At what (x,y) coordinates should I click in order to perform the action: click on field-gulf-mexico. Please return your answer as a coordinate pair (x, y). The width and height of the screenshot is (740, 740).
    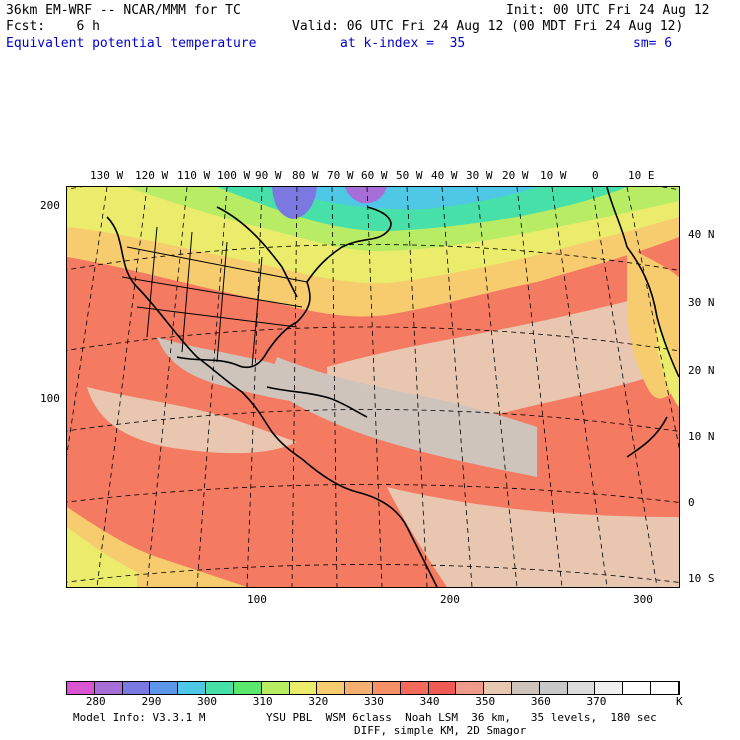
    Looking at the image, I should click on (247, 370).